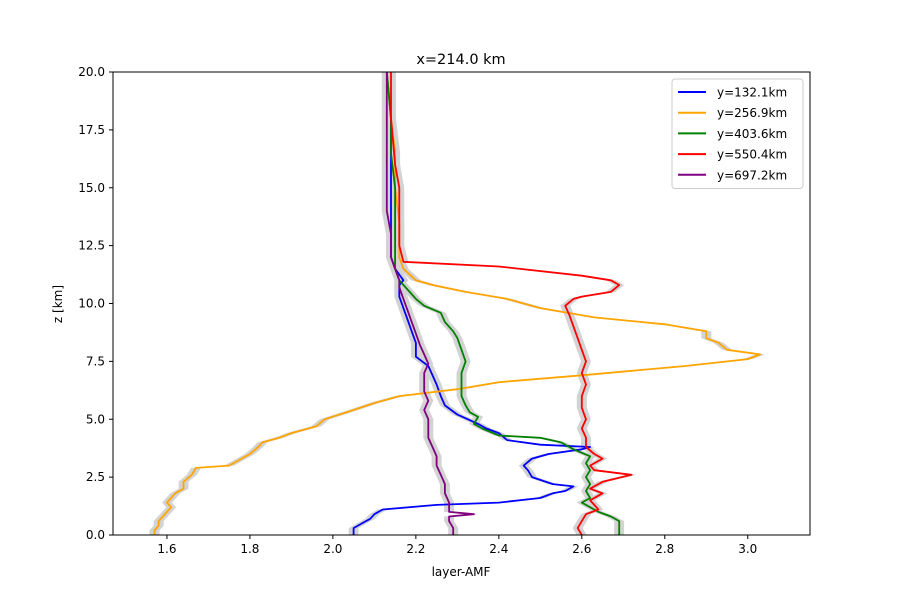  Describe the element at coordinates (91, 304) in the screenshot. I see `y-tick-label: 10.0` at that location.